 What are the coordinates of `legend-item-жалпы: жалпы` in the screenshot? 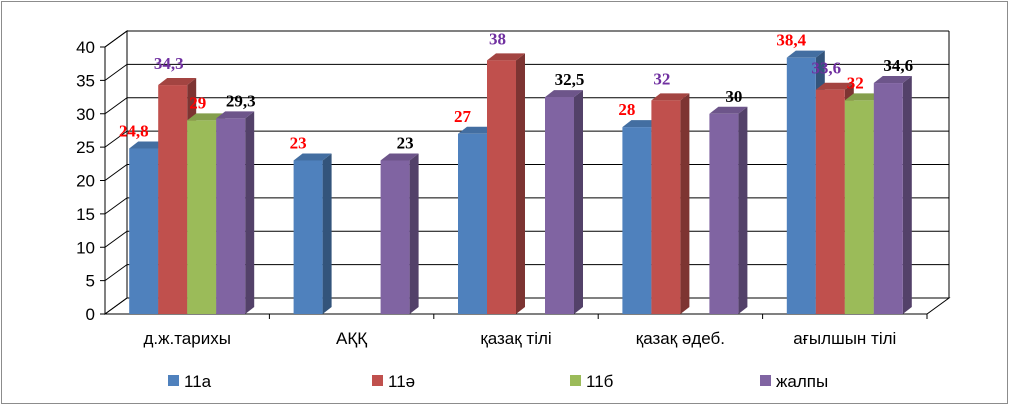 It's located at (794, 381).